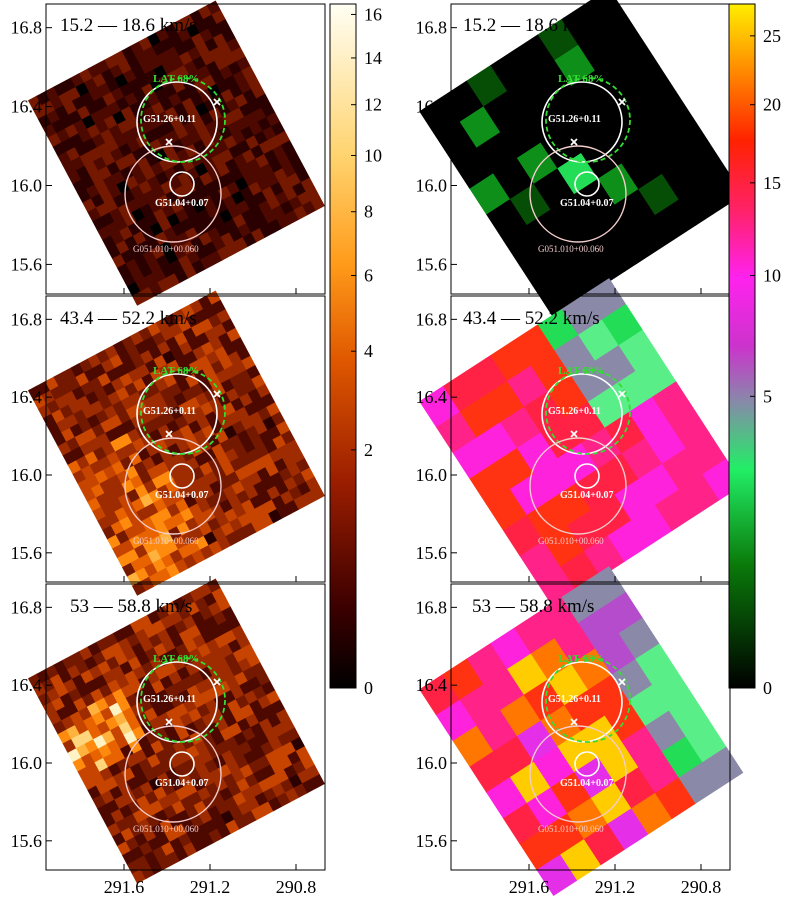 The height and width of the screenshot is (903, 789). Describe the element at coordinates (767, 396) in the screenshot. I see `colorbar-tick-label: 5` at that location.